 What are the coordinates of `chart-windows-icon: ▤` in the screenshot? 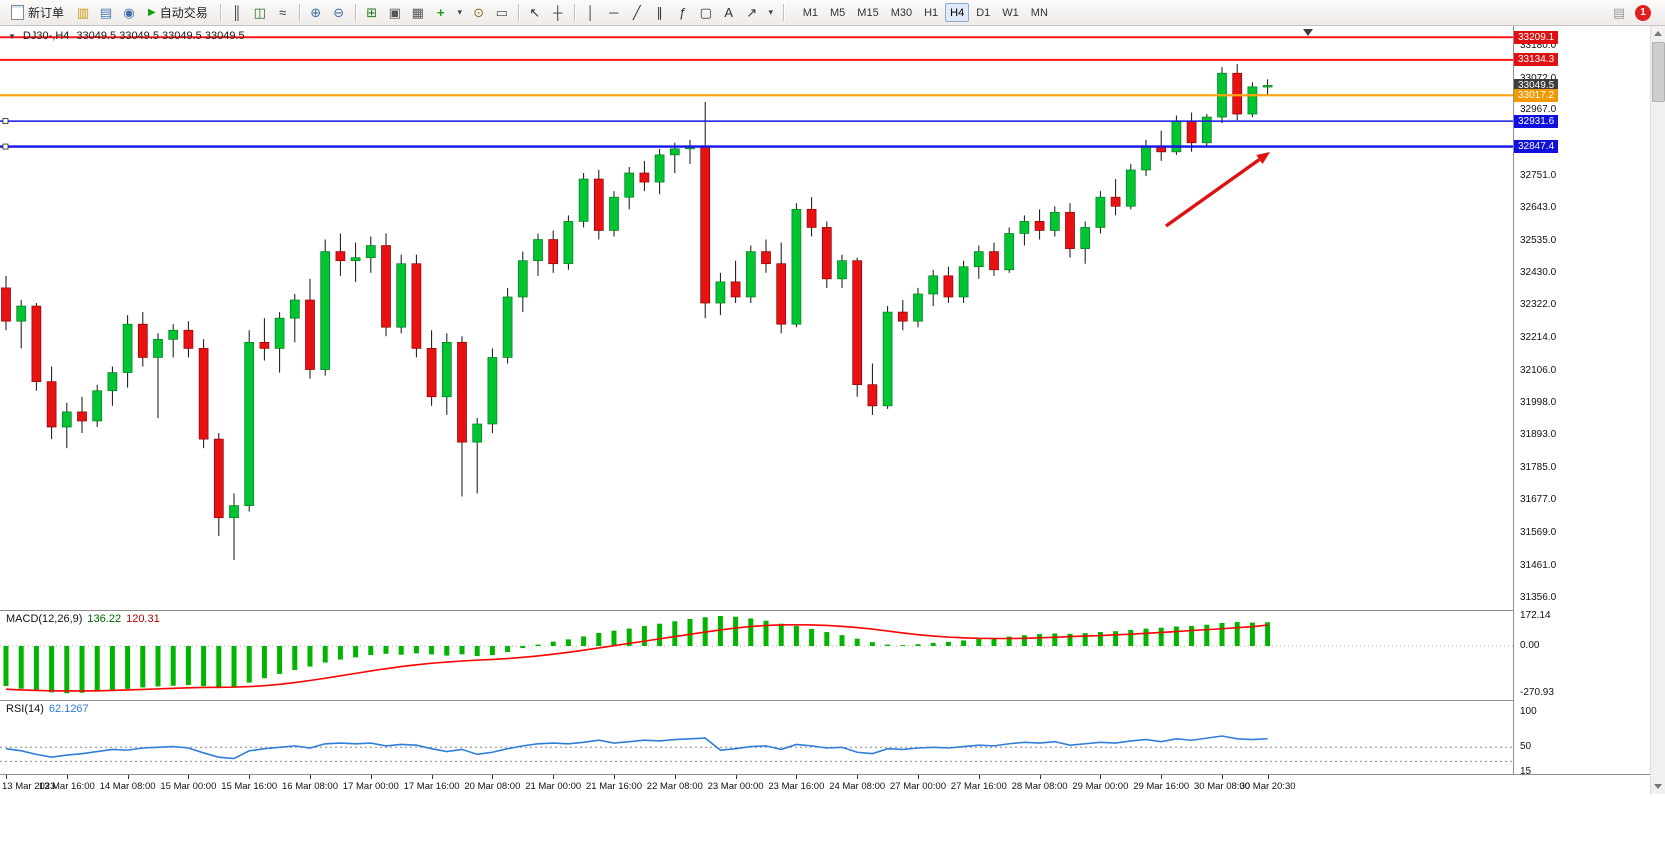 It's located at (1619, 12).